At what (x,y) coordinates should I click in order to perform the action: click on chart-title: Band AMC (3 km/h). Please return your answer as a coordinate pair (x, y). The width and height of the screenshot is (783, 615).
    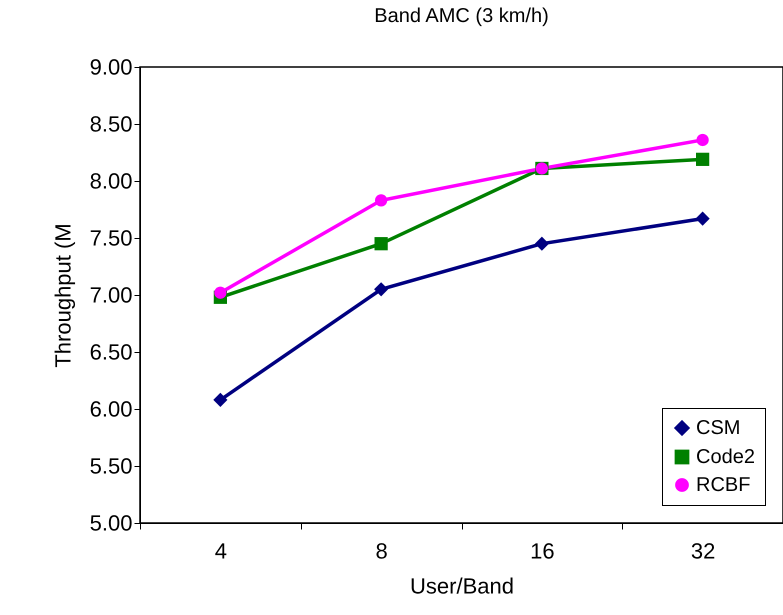
    Looking at the image, I should click on (461, 16).